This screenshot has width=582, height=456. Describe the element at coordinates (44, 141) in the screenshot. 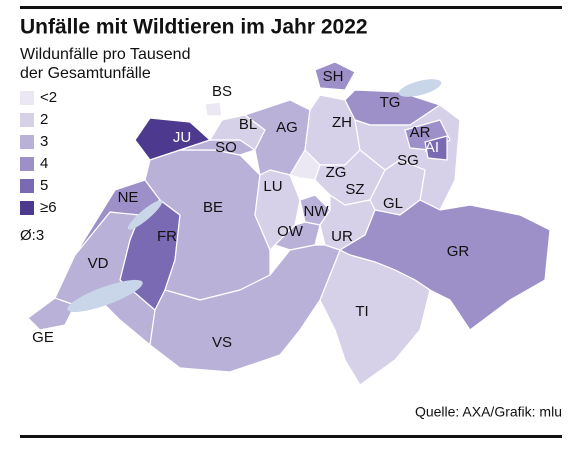

I see `legend-label: 3` at that location.